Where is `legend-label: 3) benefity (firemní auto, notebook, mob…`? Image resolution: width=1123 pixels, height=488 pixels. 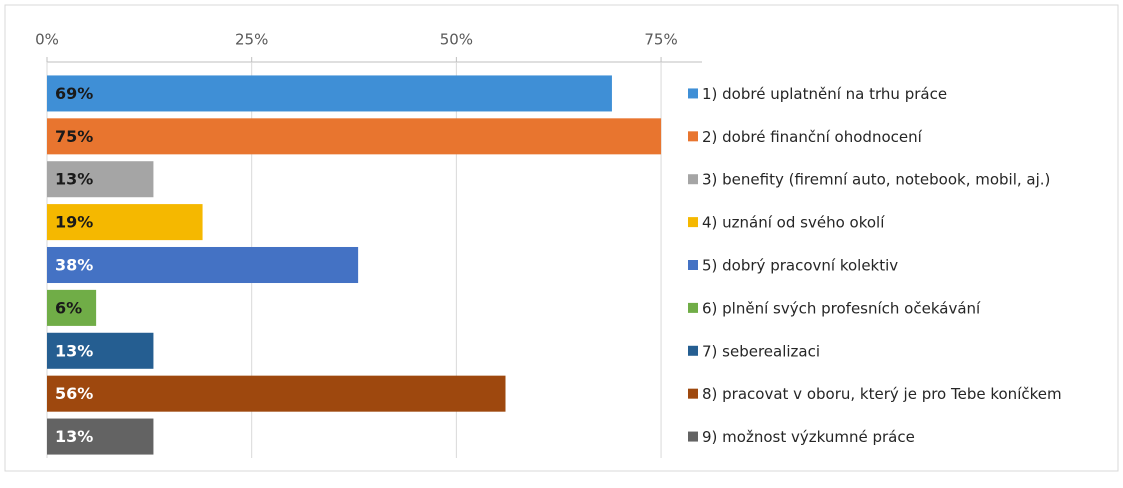 legend-label: 3) benefity (firemní auto, notebook, mob… is located at coordinates (876, 180).